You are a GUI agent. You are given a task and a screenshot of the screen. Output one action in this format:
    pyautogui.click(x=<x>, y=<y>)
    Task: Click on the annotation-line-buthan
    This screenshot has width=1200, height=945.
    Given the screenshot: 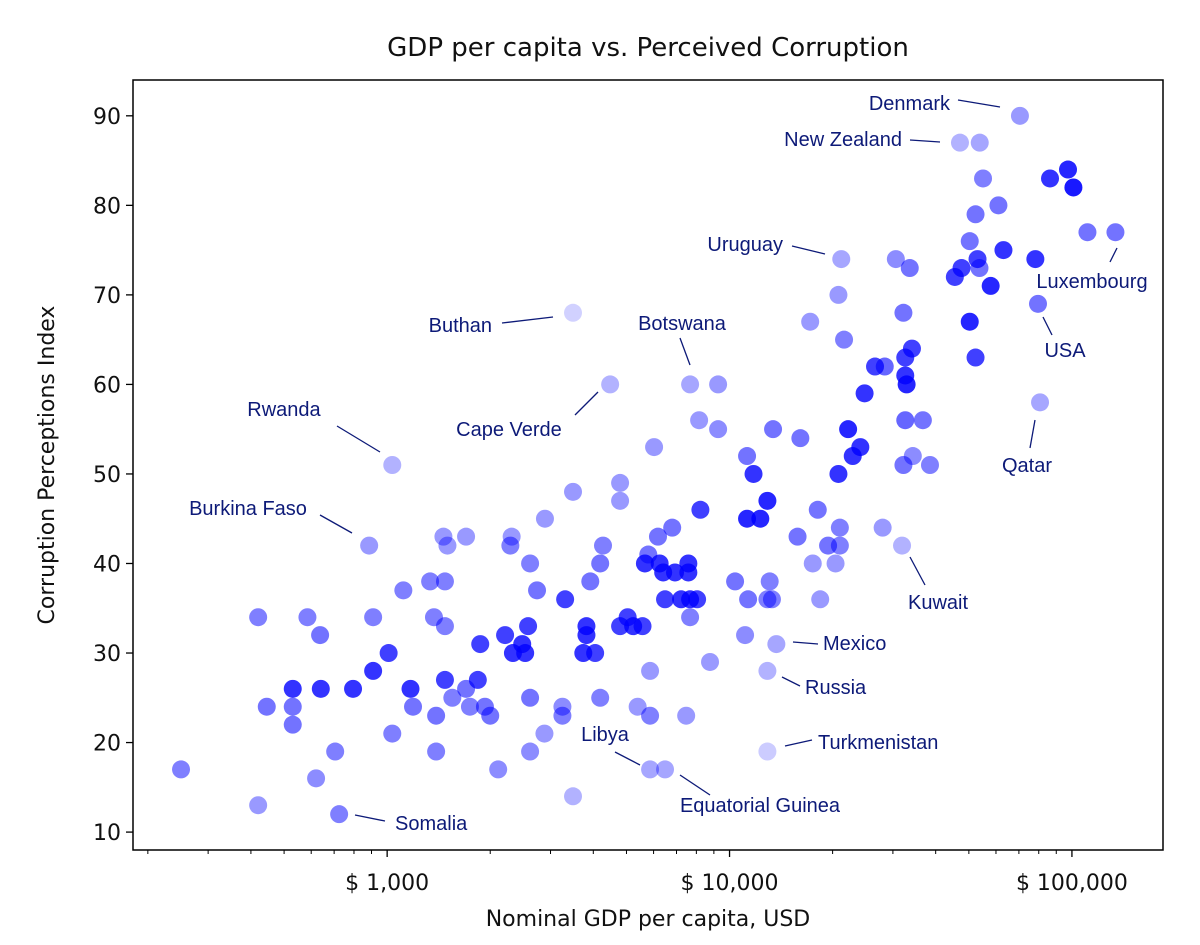 What is the action you would take?
    pyautogui.click(x=527, y=320)
    